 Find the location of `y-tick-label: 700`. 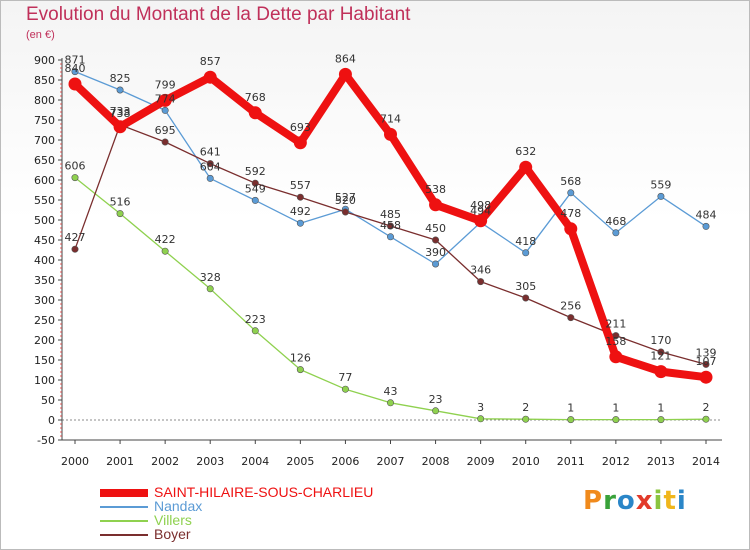

y-tick-label: 700 is located at coordinates (44, 140).